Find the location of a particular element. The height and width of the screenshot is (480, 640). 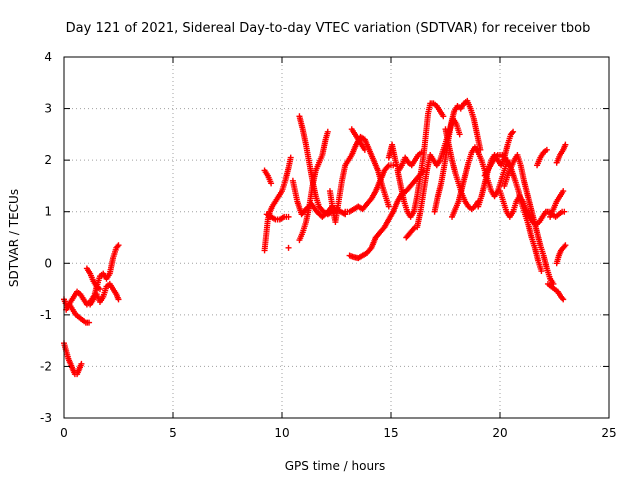

y-tick-label: 2 is located at coordinates (48, 160).